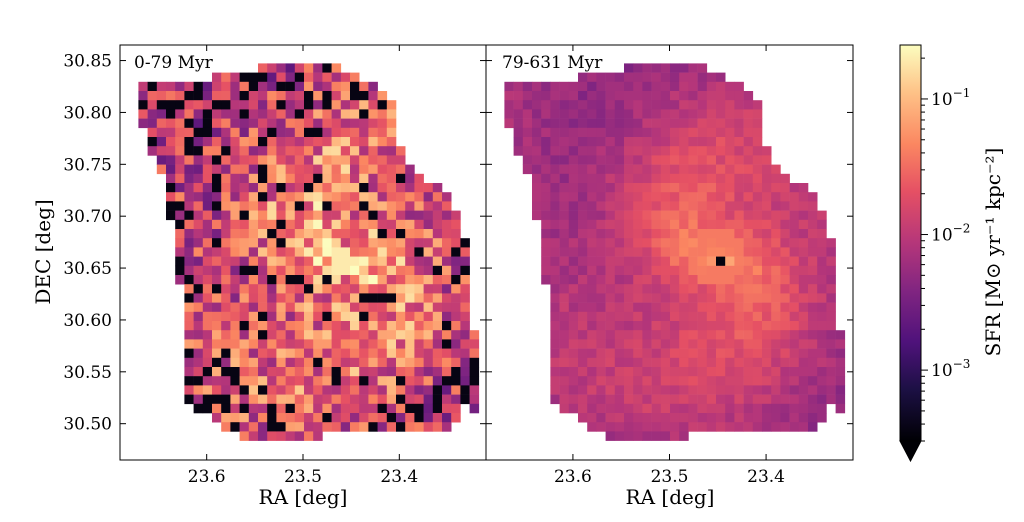 Image resolution: width=1024 pixels, height=522 pixels. I want to click on y-tick-label: 30.50, so click(87, 425).